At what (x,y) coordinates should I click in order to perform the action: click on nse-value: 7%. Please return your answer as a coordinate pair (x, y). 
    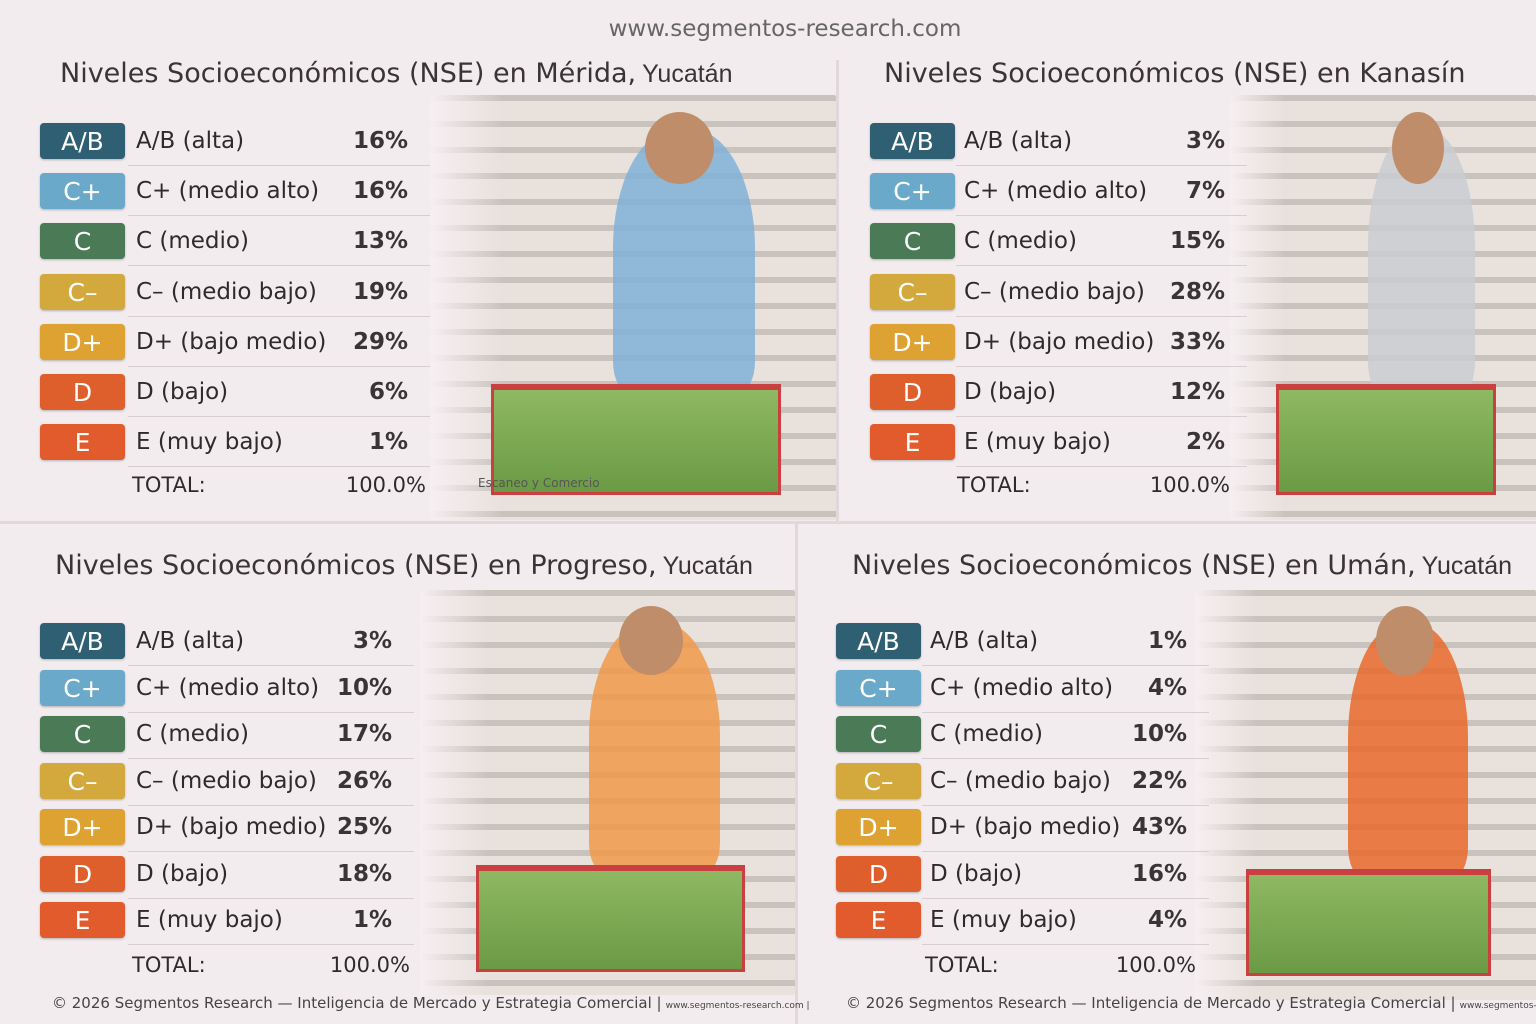
    Looking at the image, I should click on (1205, 191).